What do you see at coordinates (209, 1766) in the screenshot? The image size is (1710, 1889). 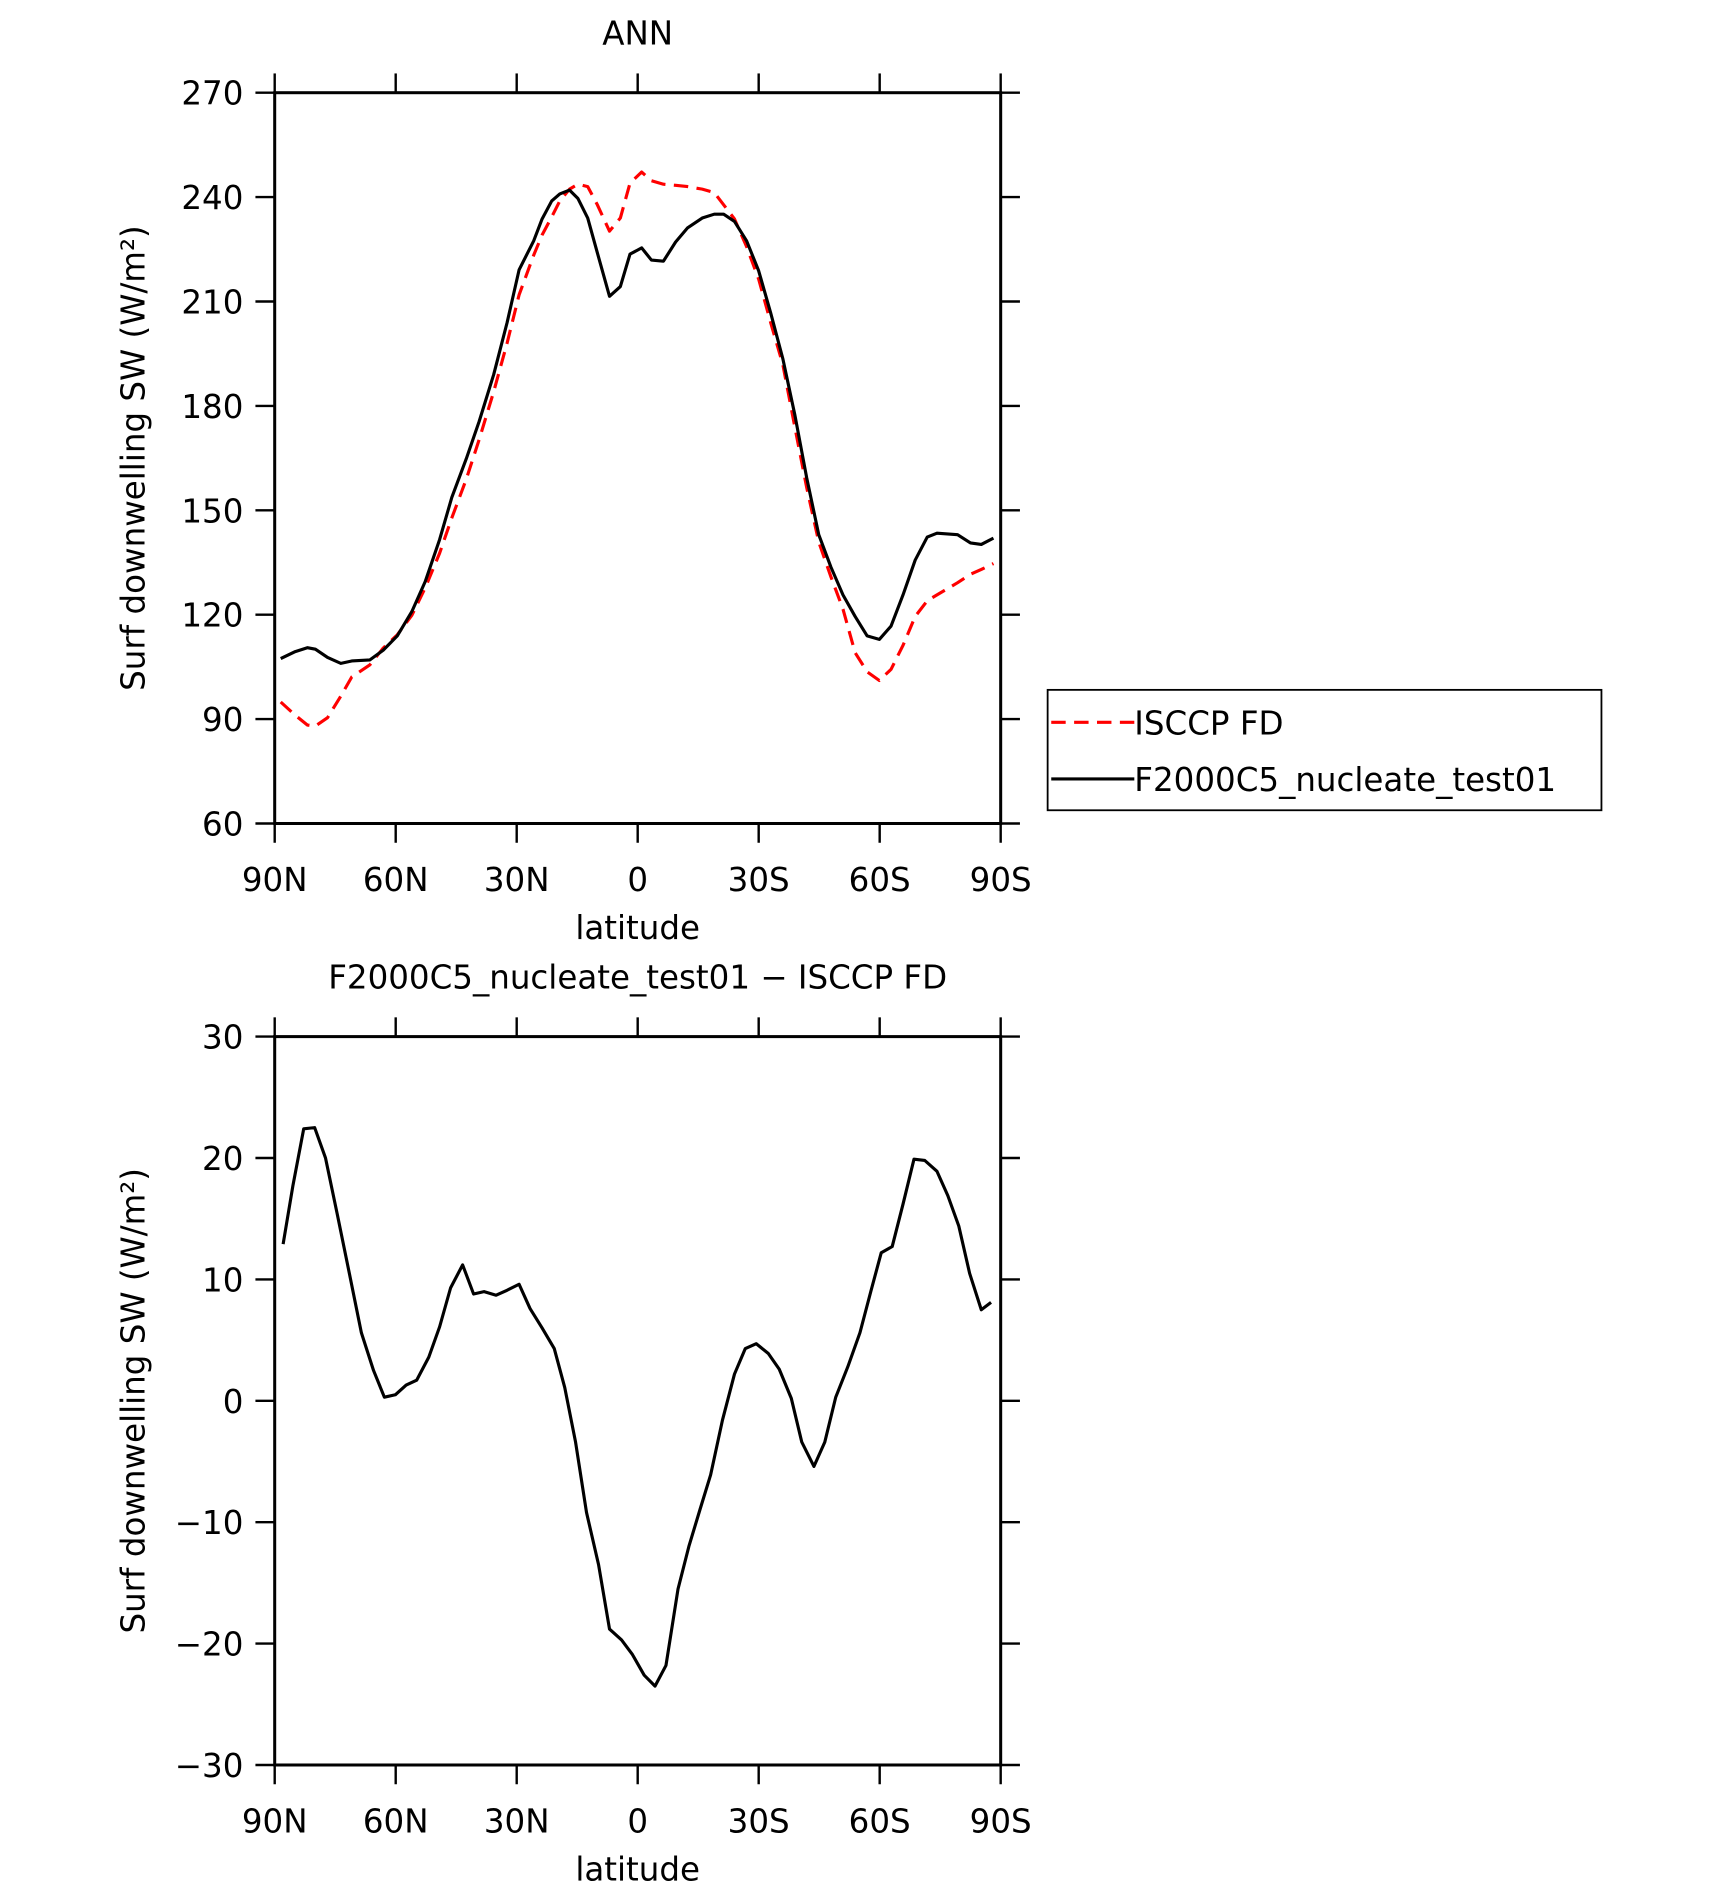 I see `y-tick-label: −30` at bounding box center [209, 1766].